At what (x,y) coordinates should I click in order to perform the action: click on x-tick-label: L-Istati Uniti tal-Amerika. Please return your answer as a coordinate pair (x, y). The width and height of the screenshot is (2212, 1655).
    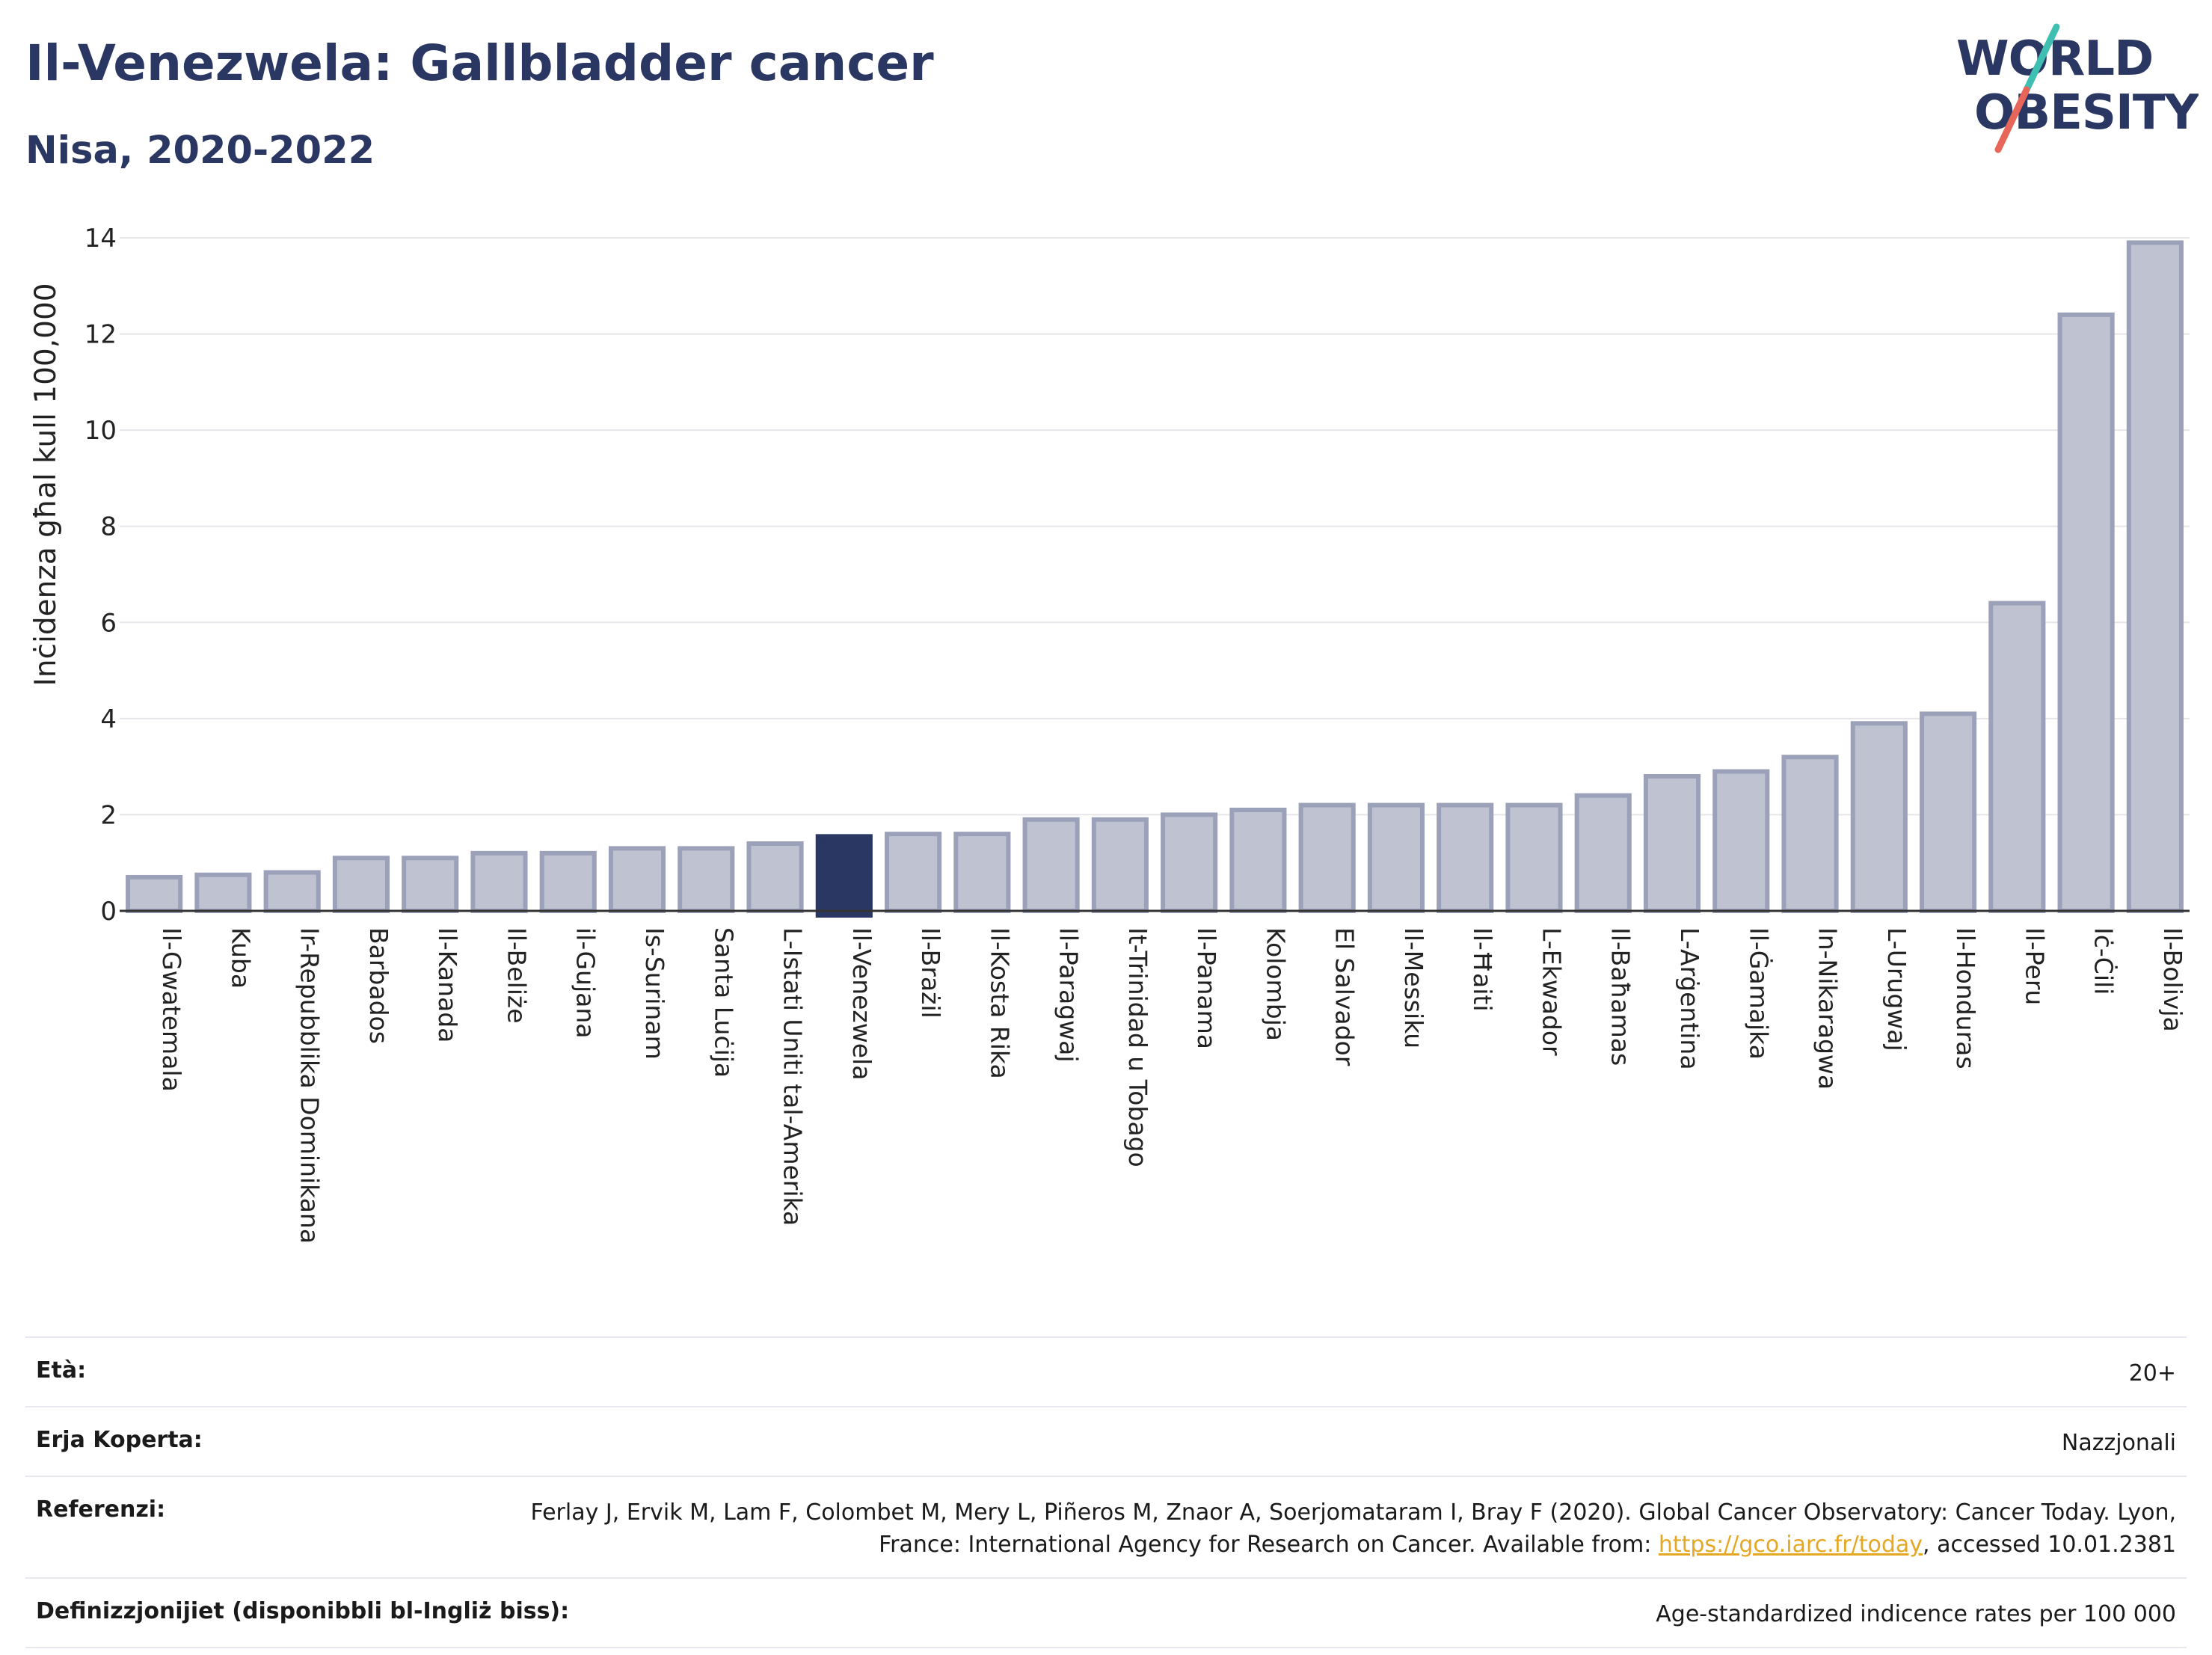
    Looking at the image, I should click on (793, 1076).